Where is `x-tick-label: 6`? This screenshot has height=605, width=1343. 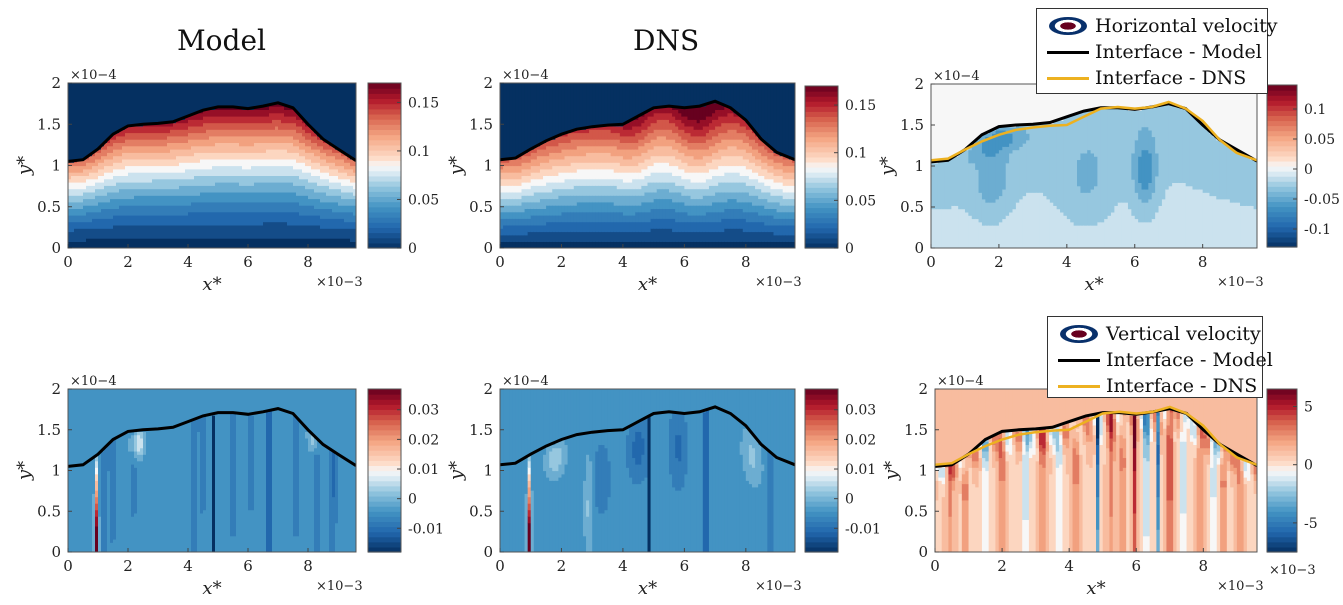 x-tick-label: 6 is located at coordinates (1135, 262).